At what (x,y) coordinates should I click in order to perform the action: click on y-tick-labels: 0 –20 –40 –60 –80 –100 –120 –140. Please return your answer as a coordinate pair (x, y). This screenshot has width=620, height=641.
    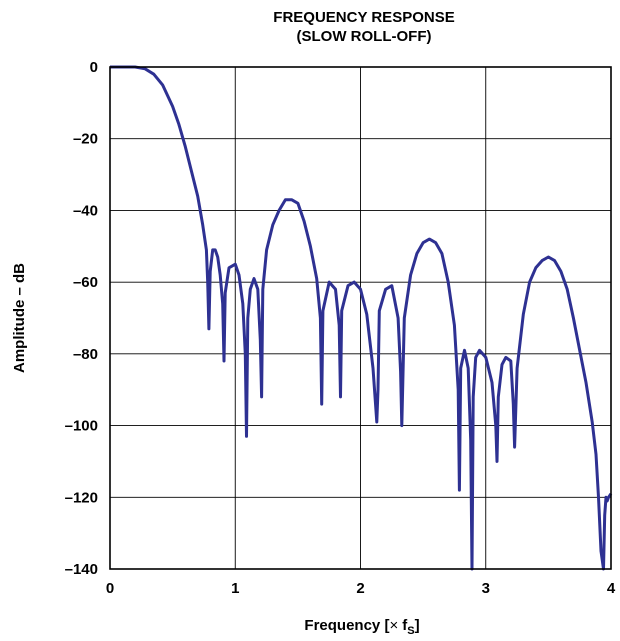
    Looking at the image, I should click on (81, 318).